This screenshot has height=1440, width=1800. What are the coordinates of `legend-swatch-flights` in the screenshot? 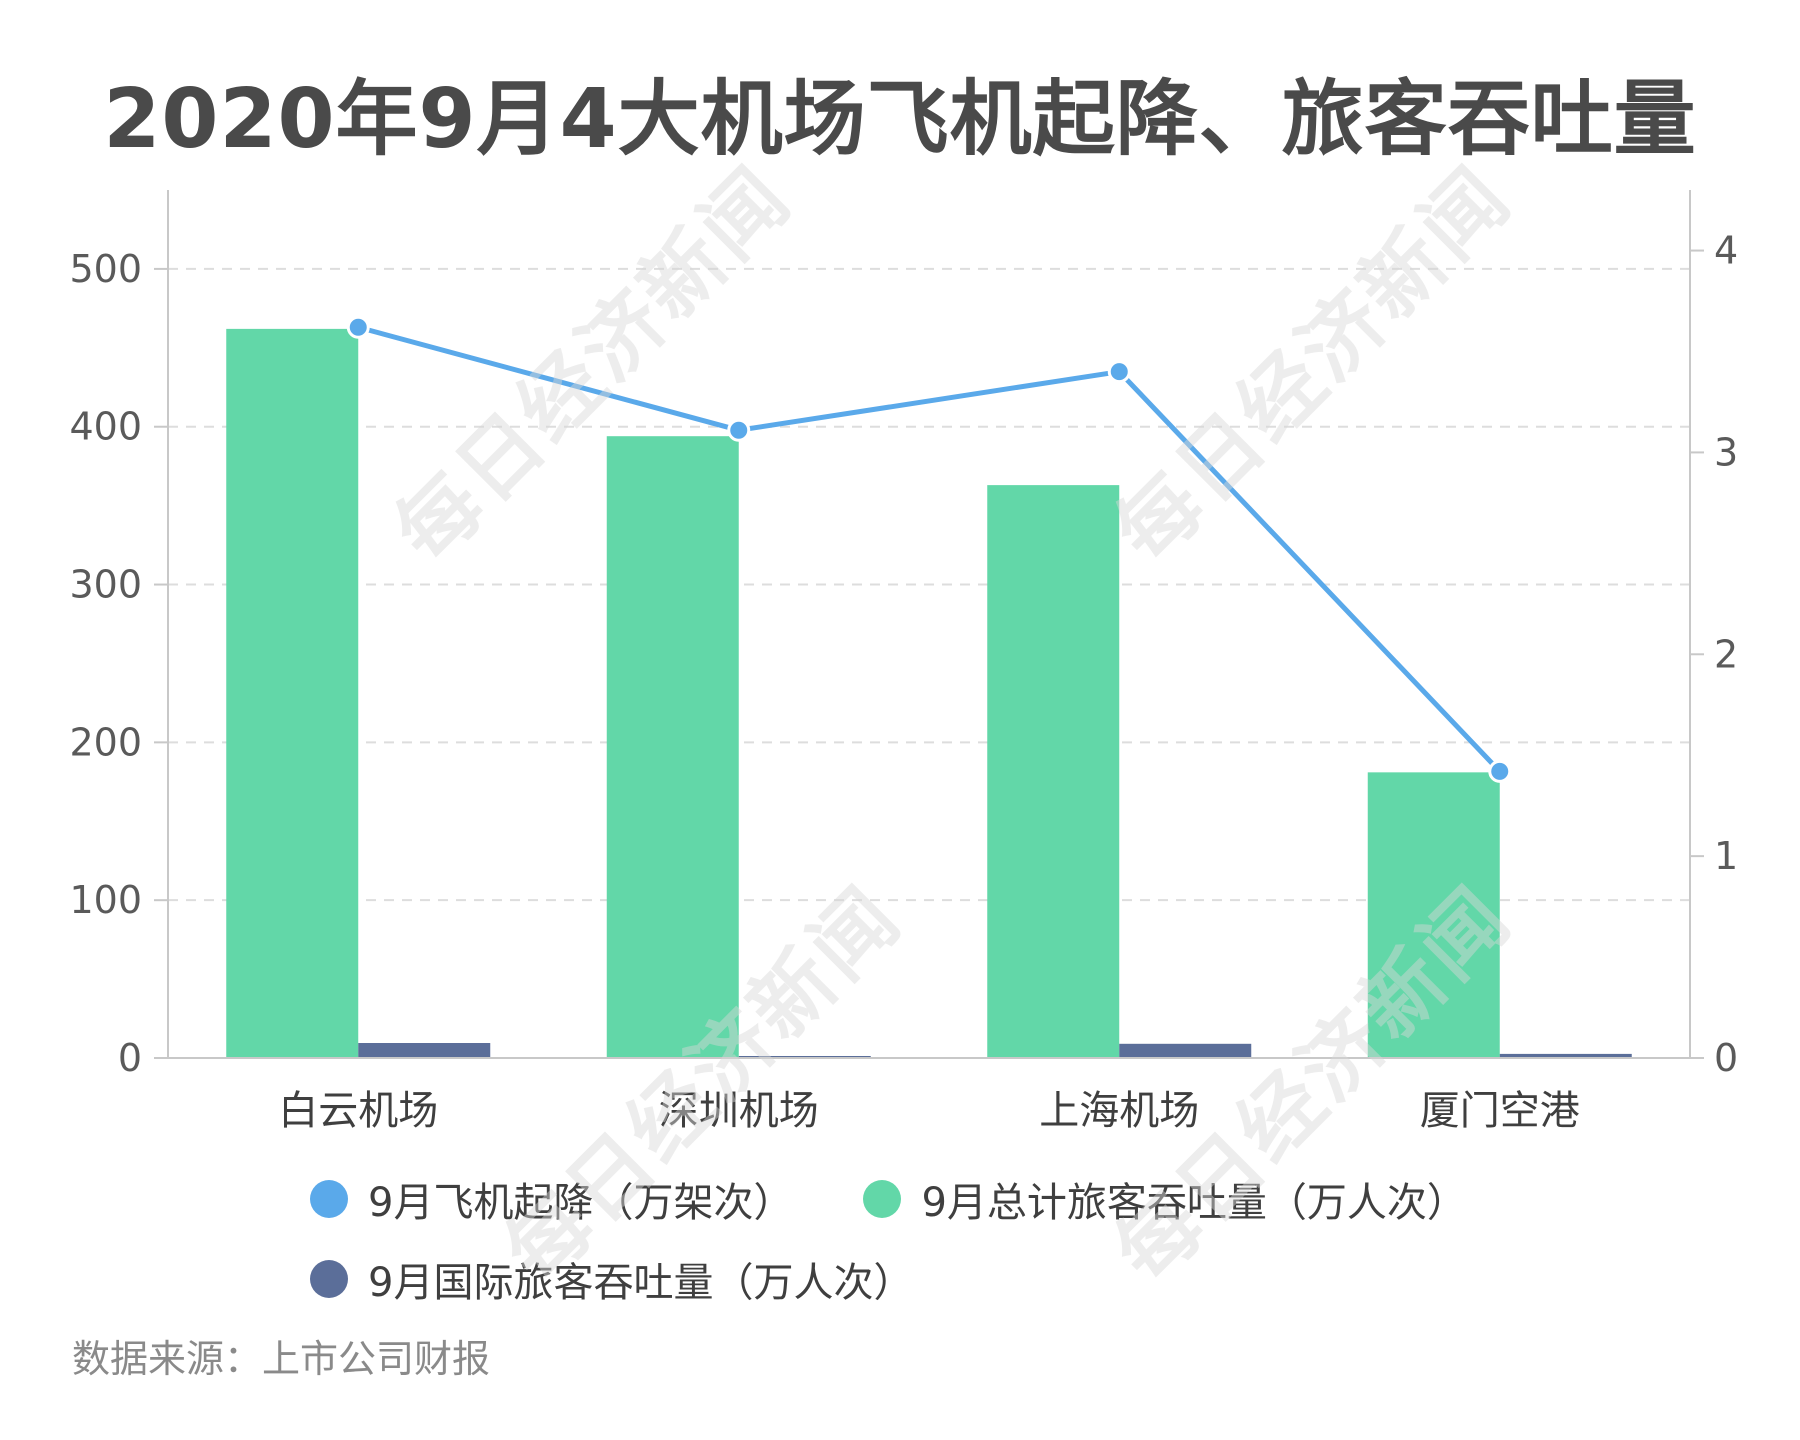 It's located at (329, 1199).